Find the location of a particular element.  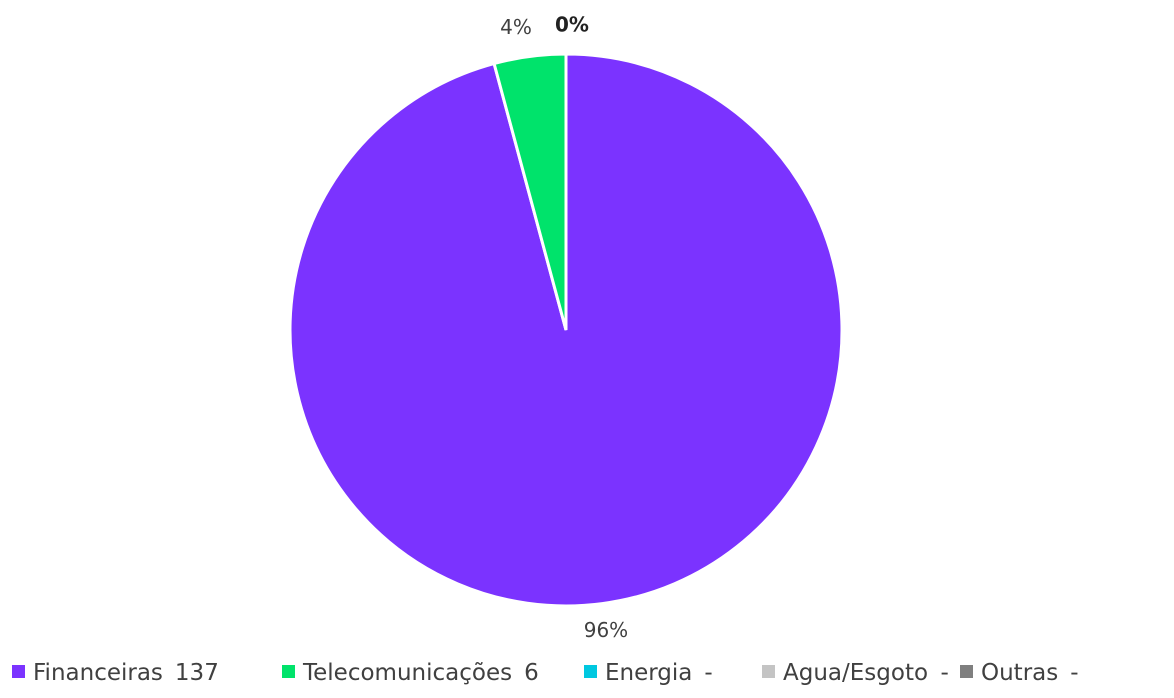

legend-label: Agua/Esgoto - is located at coordinates (866, 673).